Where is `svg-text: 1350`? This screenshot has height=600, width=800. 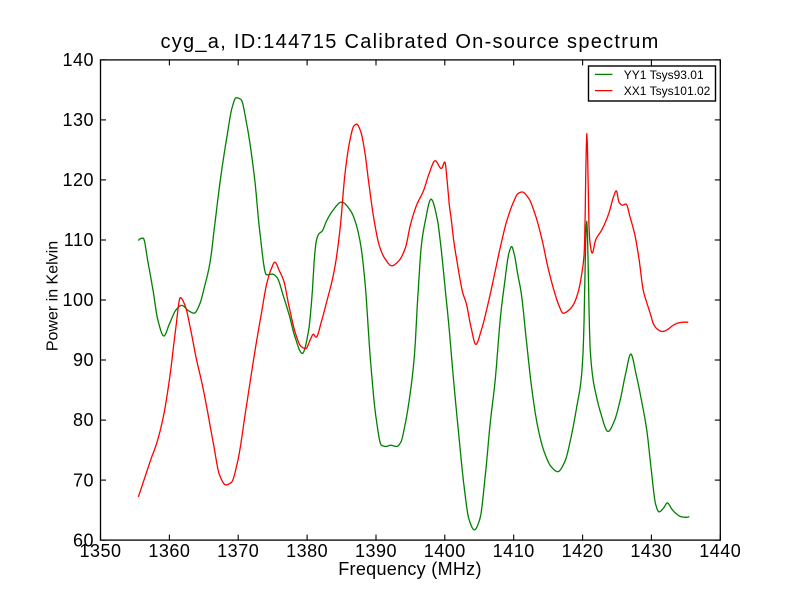
svg-text: 1350 is located at coordinates (100, 551).